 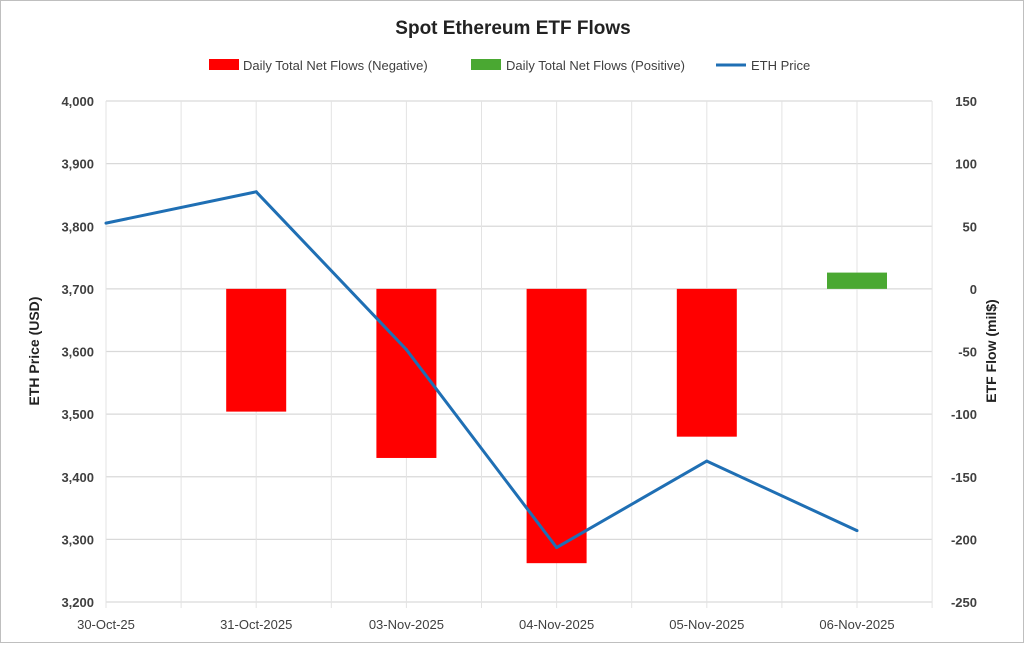 What do you see at coordinates (967, 352) in the screenshot?
I see `y2-tick-label: -50` at bounding box center [967, 352].